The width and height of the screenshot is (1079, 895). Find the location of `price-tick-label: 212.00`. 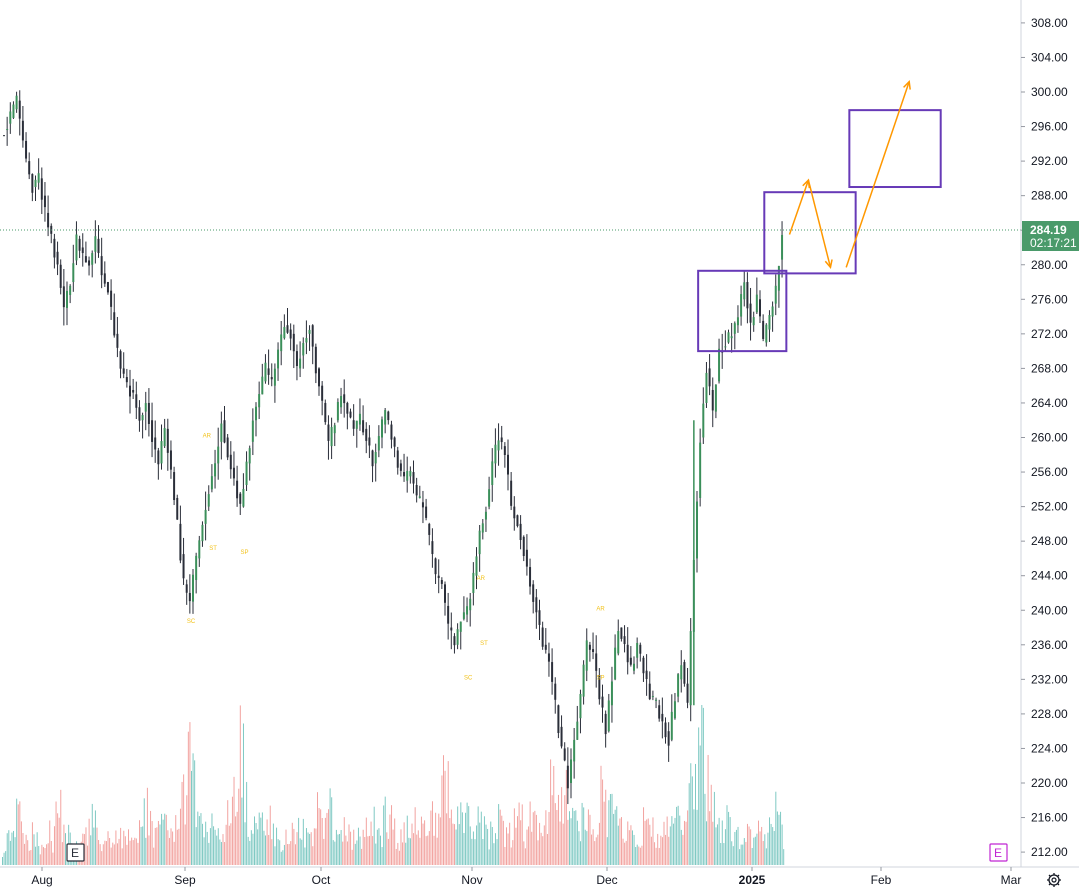

price-tick-label: 212.00 is located at coordinates (1049, 852).